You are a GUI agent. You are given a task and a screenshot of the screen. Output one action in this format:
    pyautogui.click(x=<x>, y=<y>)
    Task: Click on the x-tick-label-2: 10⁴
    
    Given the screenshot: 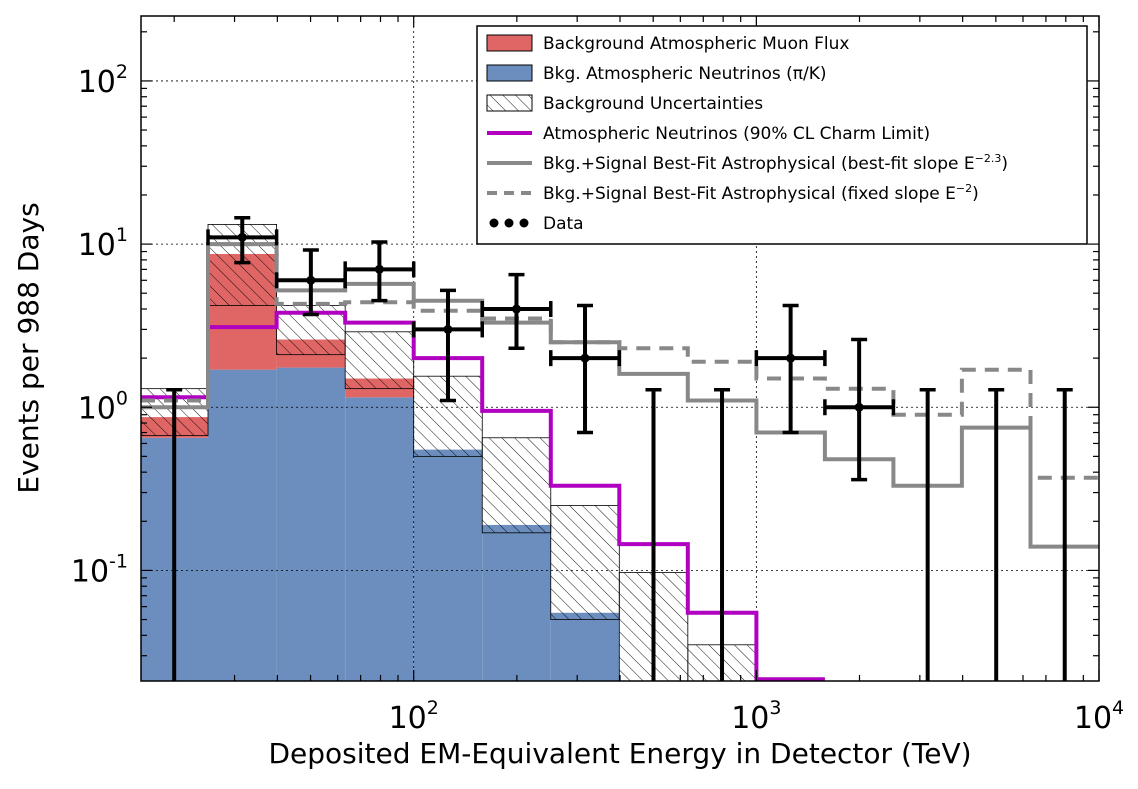 What is the action you would take?
    pyautogui.click(x=1099, y=716)
    